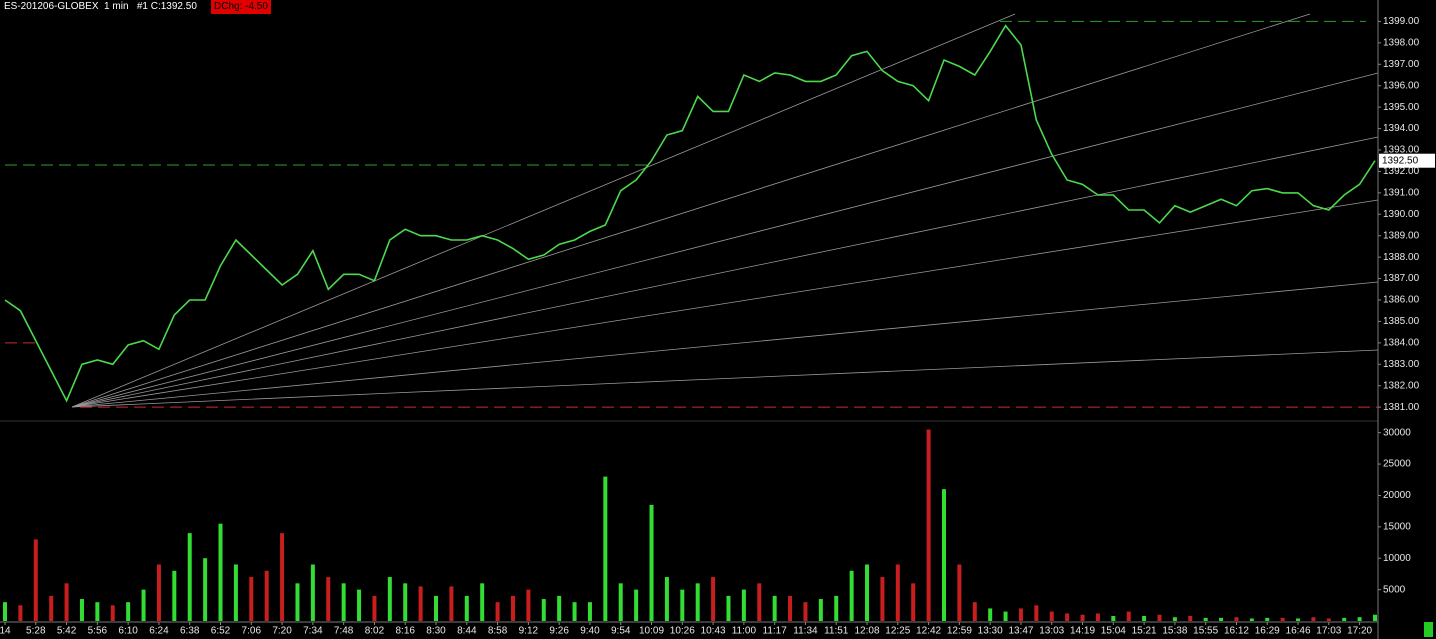 This screenshot has width=1436, height=639. Describe the element at coordinates (529, 631) in the screenshot. I see `x-tick-label: 9:12` at that location.